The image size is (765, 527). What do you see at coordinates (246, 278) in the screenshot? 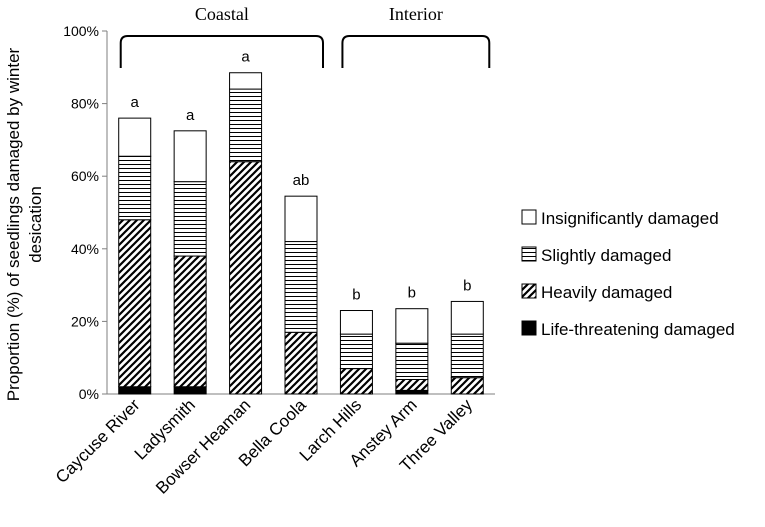
I see `bar-segment-bowser-heaman-heavily-damaged` at bounding box center [246, 278].